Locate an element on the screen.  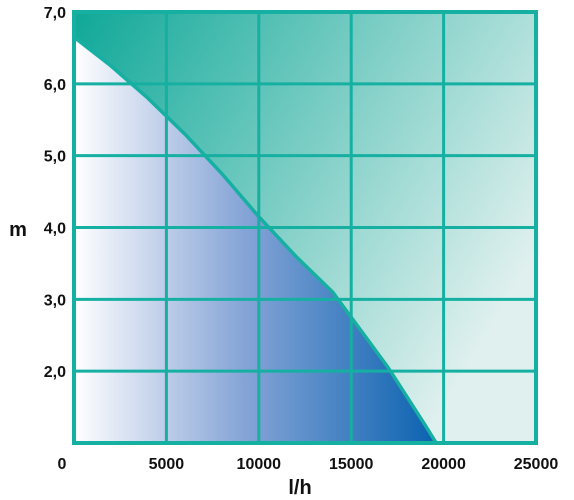
y-tick-label: 6,0 is located at coordinates (55, 85).